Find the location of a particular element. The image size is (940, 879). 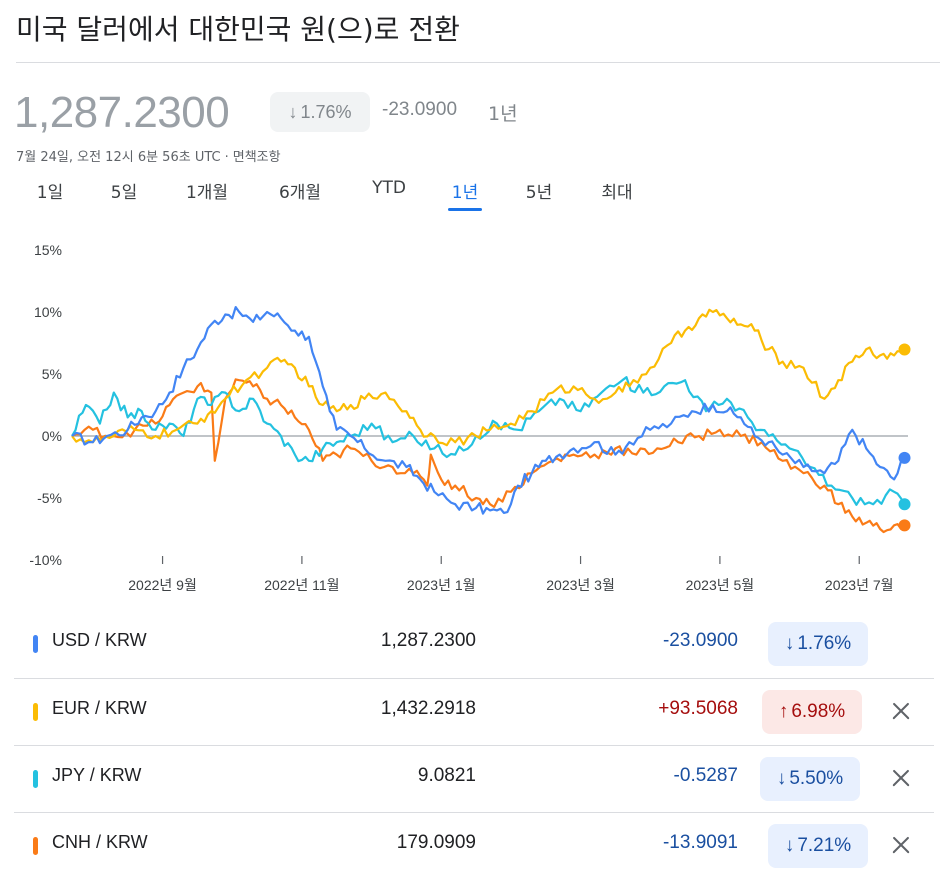

percent-change-badge: ↓ 1.76% is located at coordinates (320, 112).